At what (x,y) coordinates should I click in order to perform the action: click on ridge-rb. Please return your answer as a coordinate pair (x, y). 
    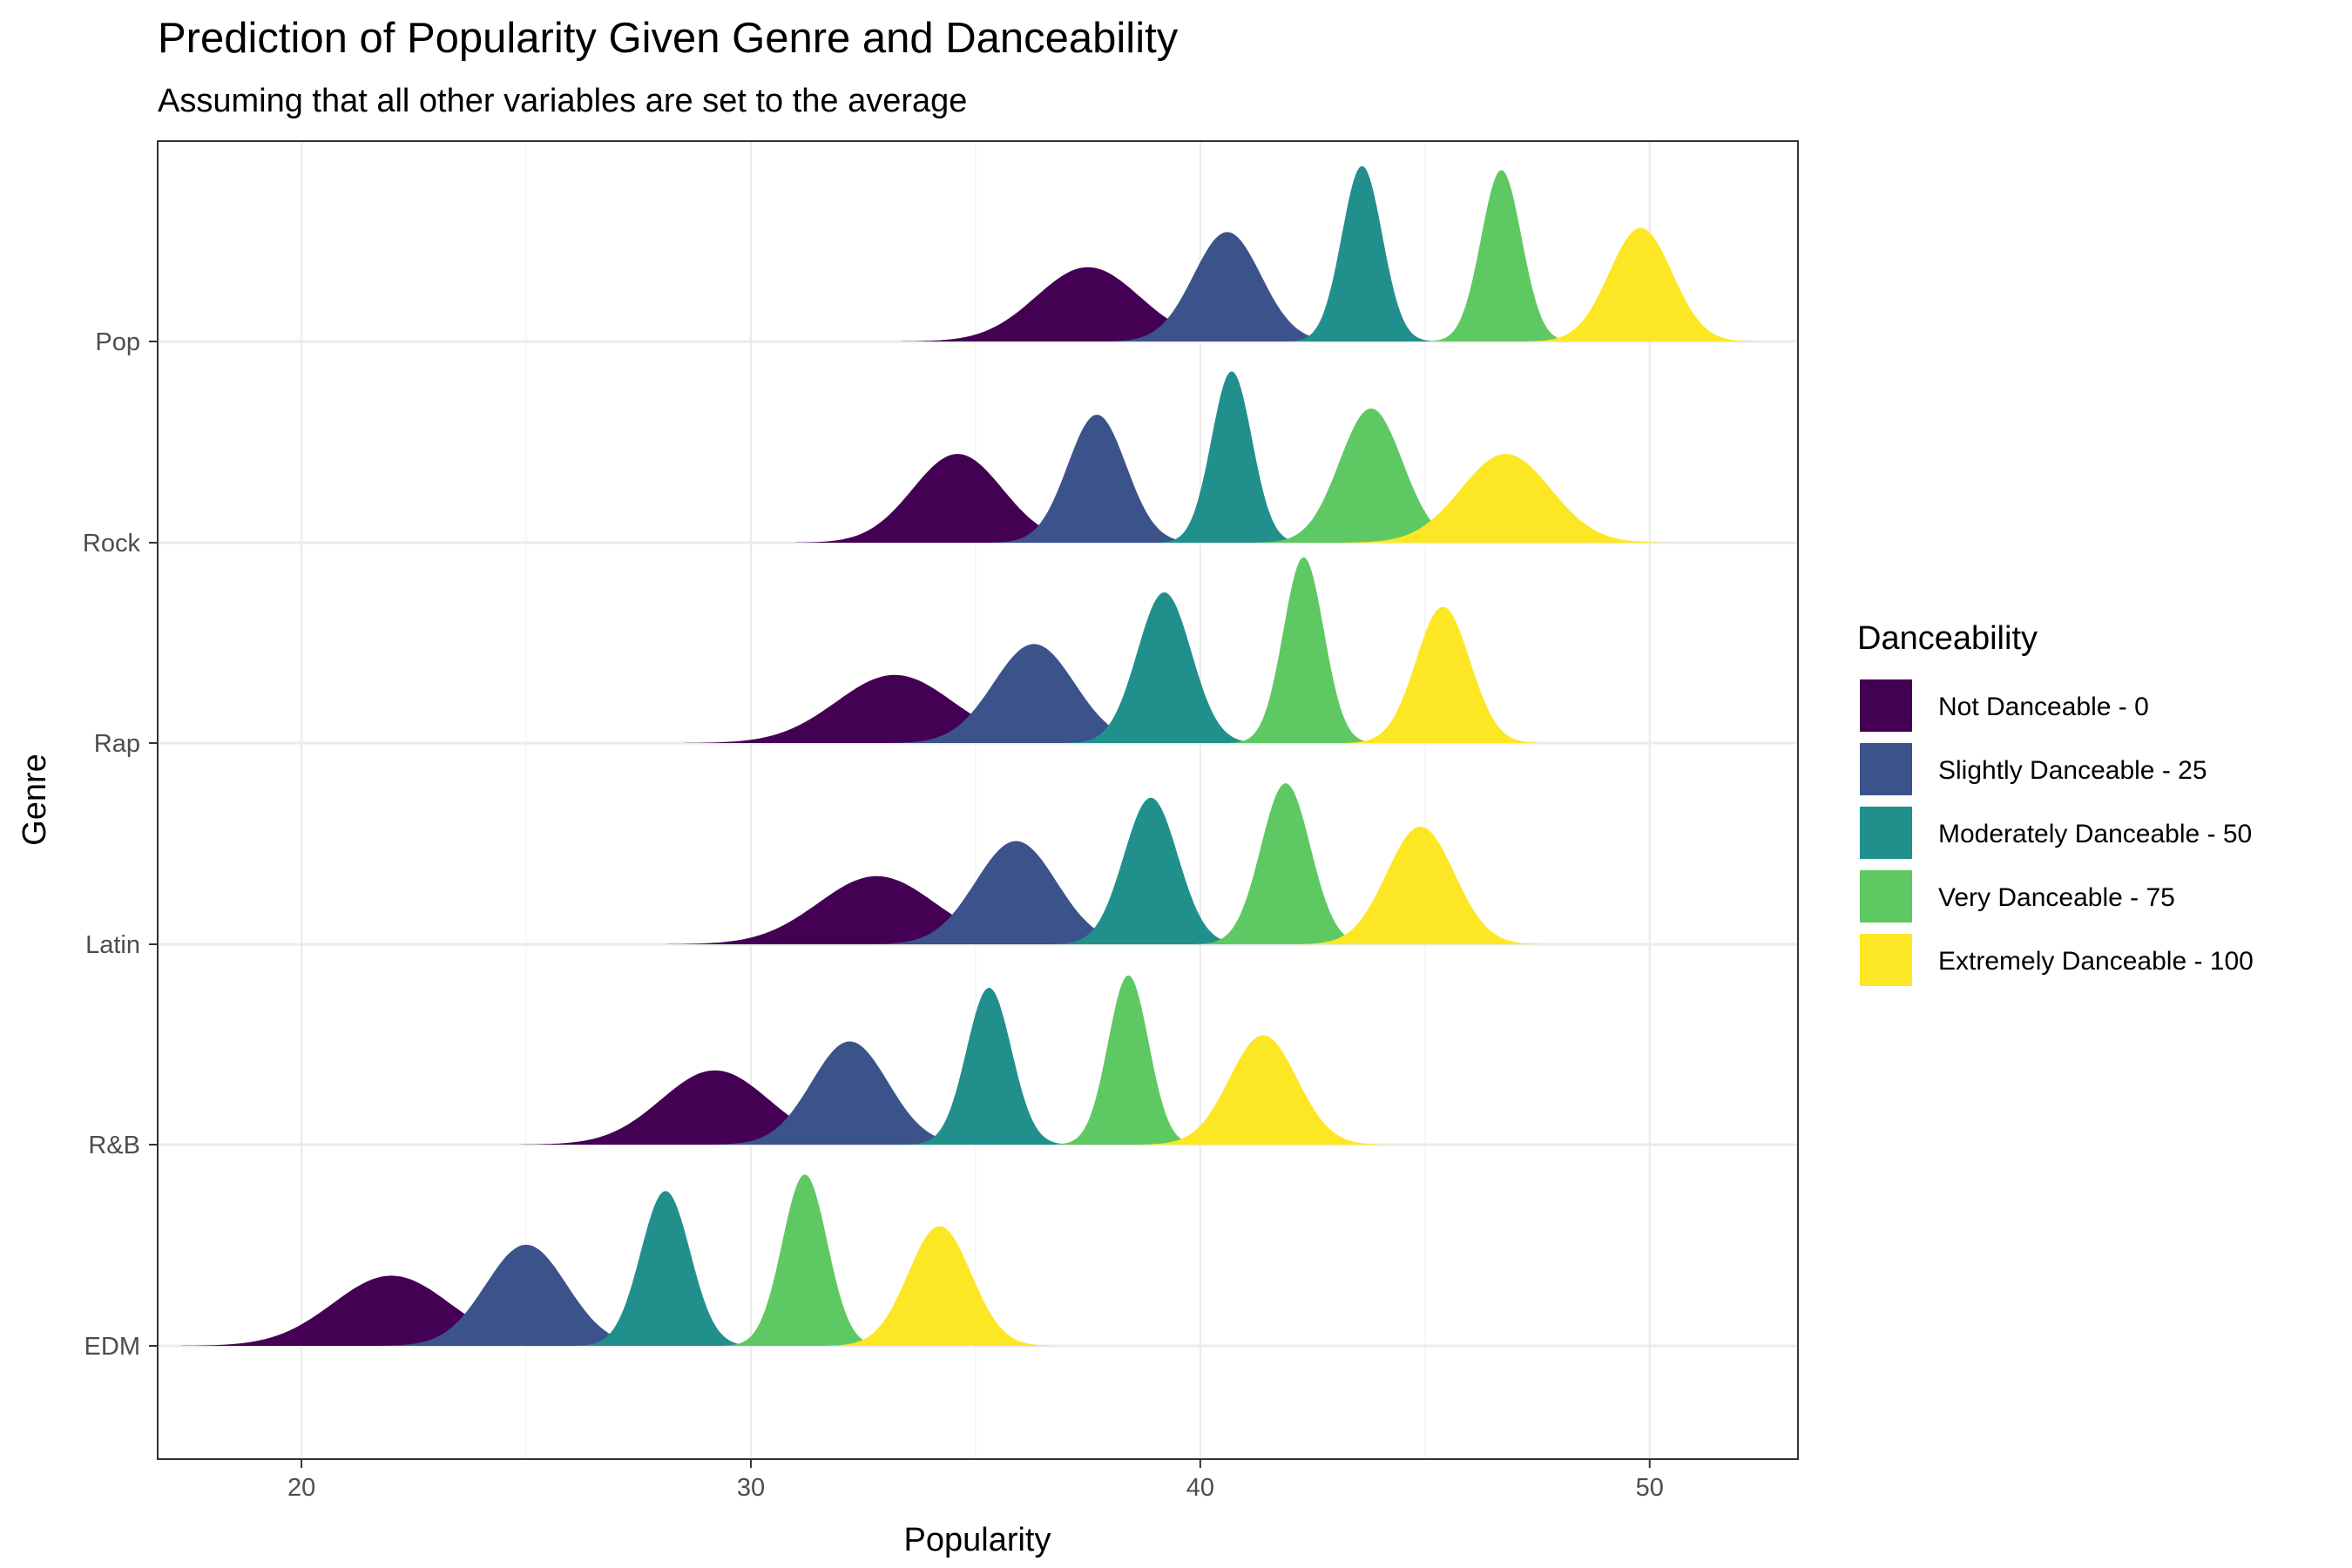
    Looking at the image, I should click on (953, 1060).